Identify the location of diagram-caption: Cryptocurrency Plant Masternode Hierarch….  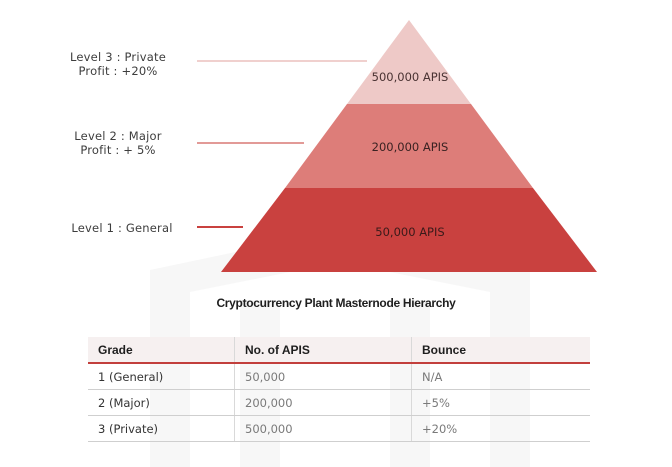
(336, 303).